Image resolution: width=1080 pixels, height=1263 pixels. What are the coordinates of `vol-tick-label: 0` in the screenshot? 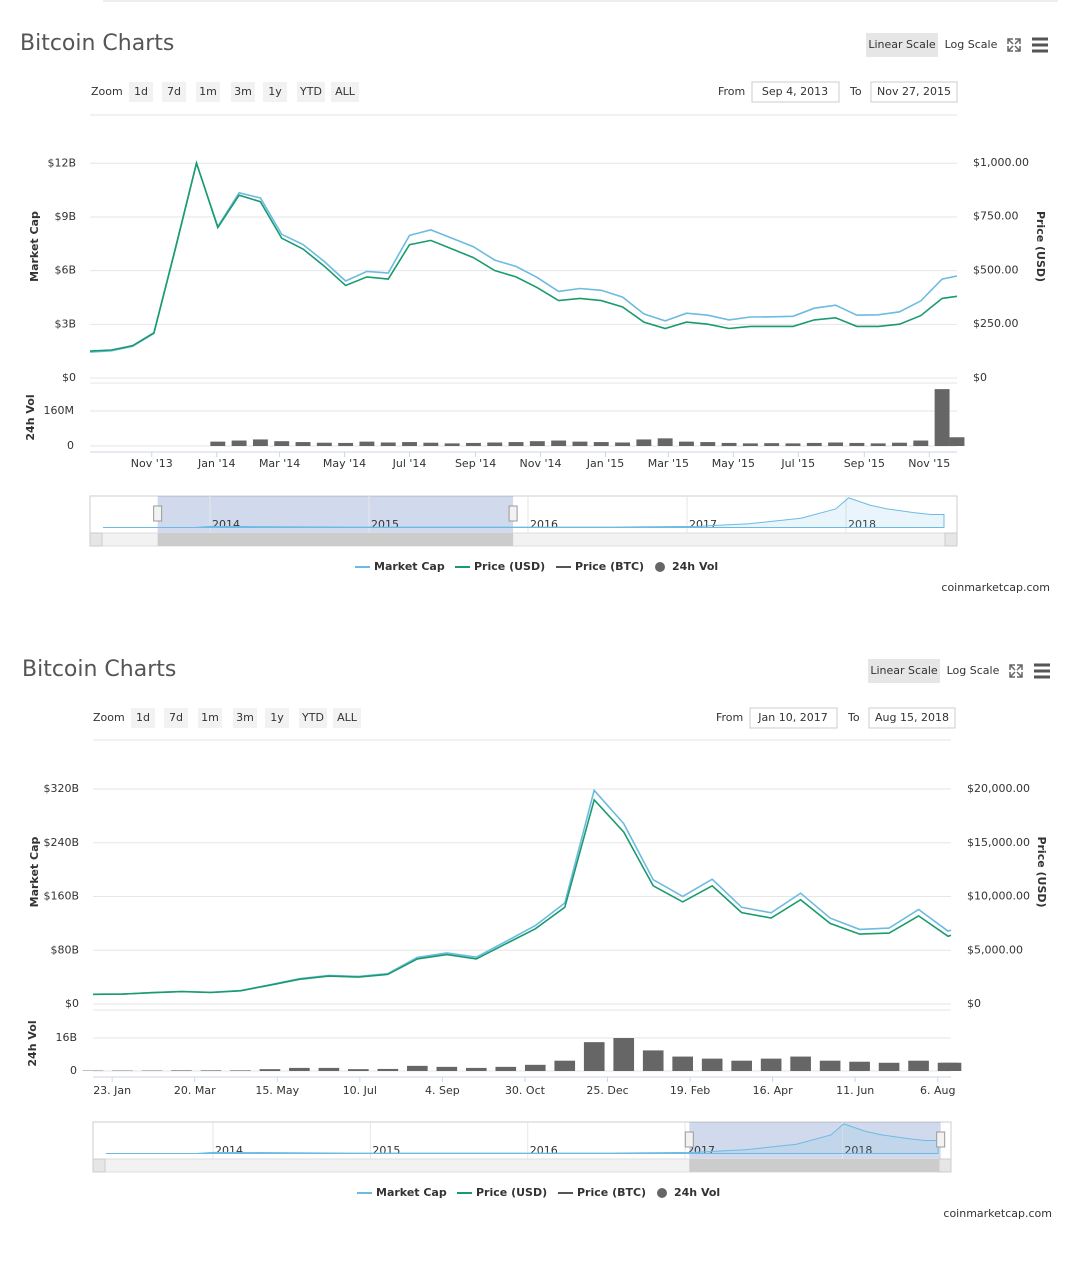 It's located at (73, 1070).